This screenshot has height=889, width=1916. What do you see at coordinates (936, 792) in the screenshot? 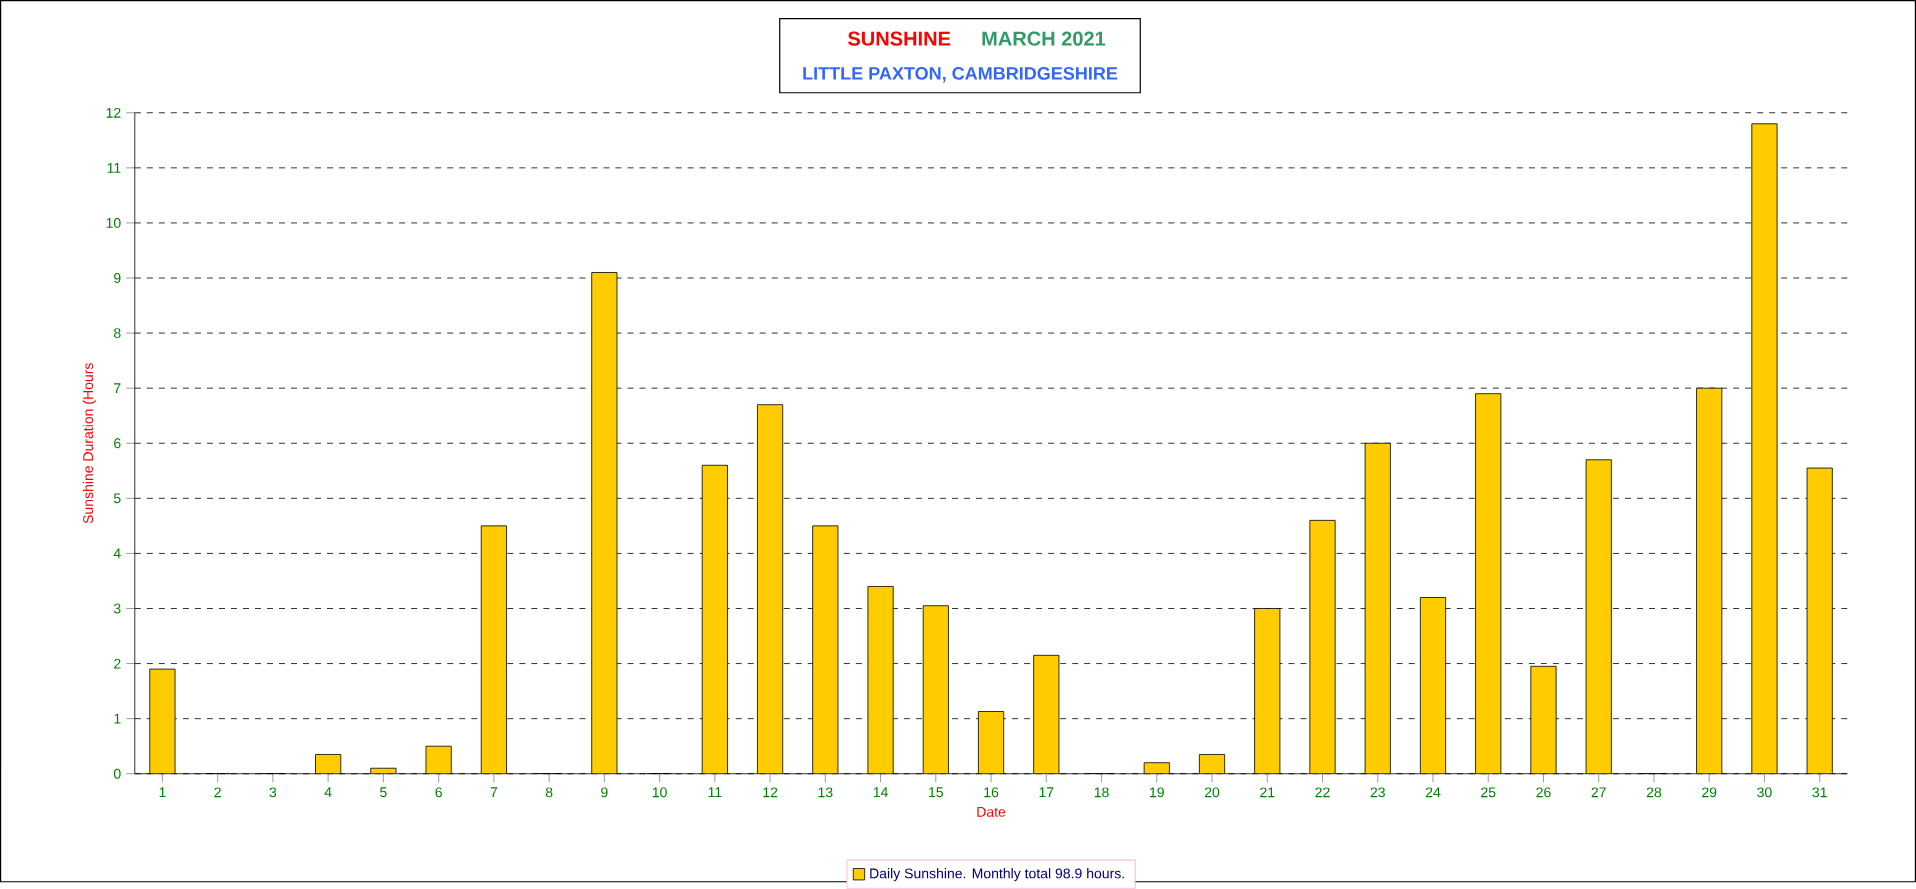
I see `x-tick-label: 15` at bounding box center [936, 792].